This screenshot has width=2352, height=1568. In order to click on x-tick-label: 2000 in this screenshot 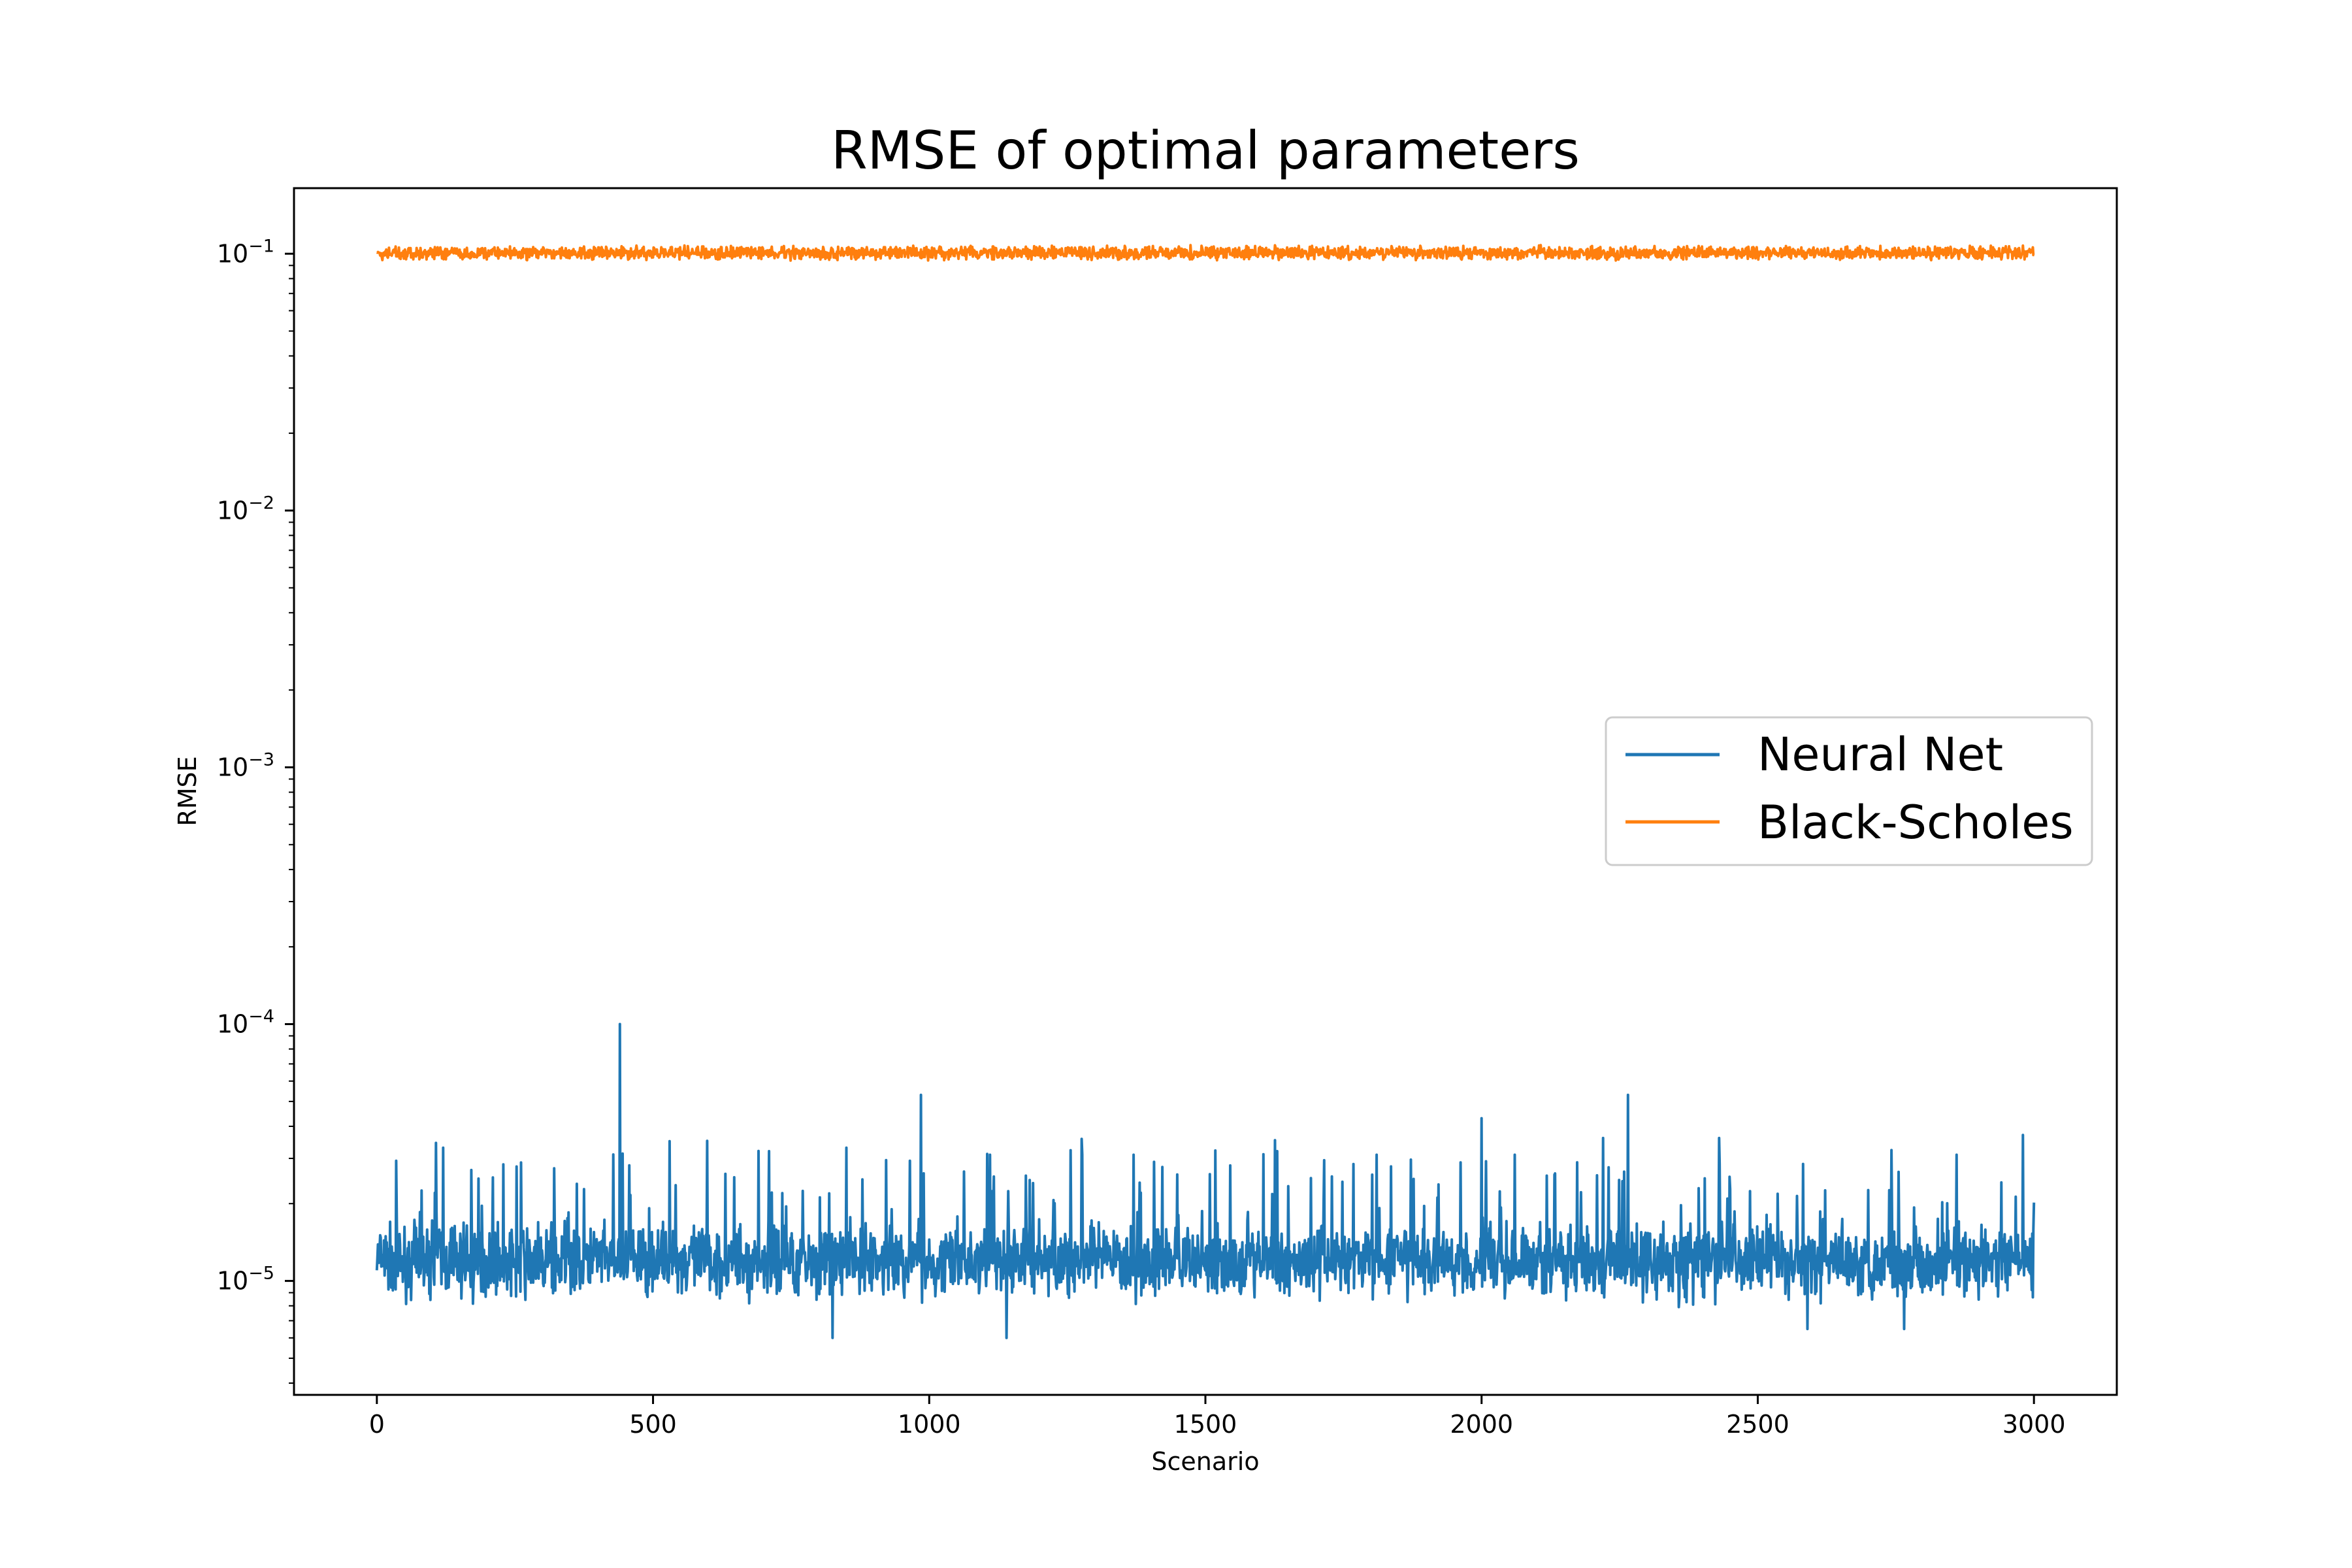, I will do `click(1481, 1424)`.